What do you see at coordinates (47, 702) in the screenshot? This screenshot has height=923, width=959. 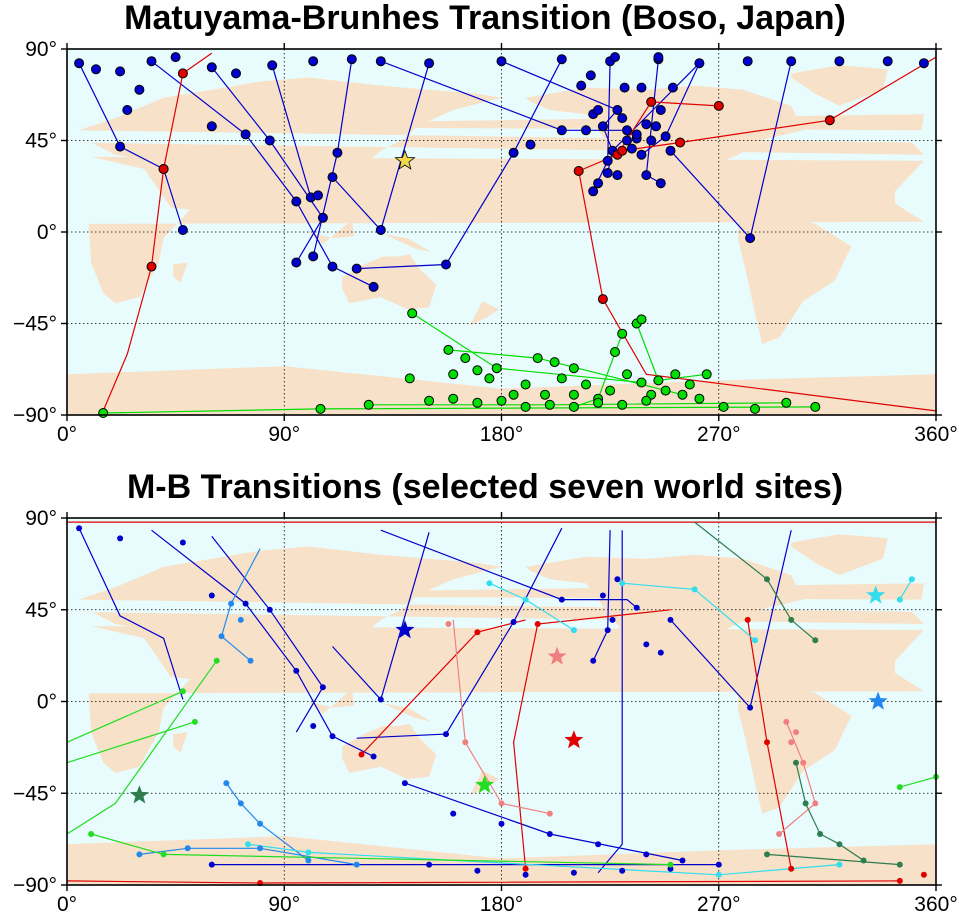 I see `y-tick-label: 0°` at bounding box center [47, 702].